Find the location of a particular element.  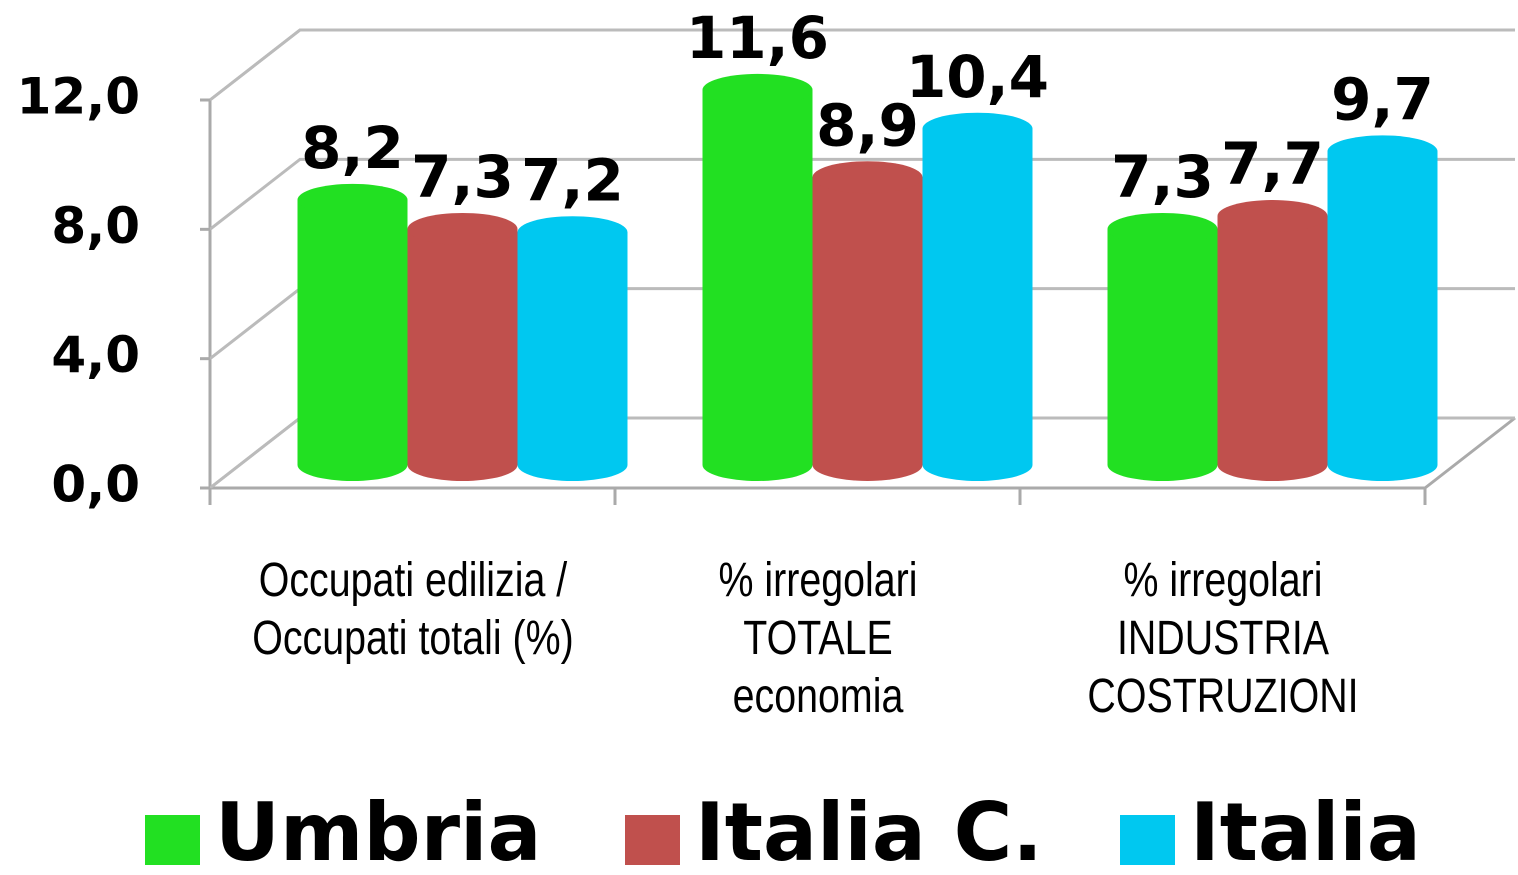

value-label: 9,7 is located at coordinates (1382, 99).